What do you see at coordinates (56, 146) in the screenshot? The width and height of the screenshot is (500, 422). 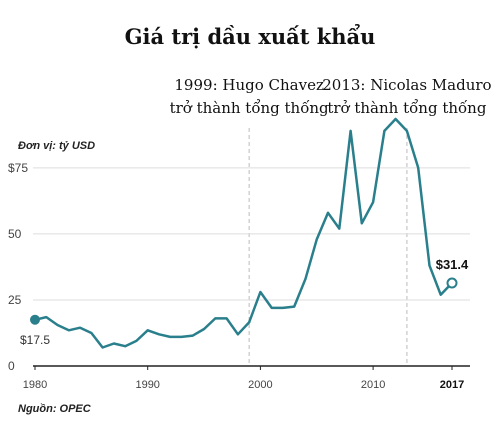 I see `unit-note: Đơn vị: tỷ USD` at bounding box center [56, 146].